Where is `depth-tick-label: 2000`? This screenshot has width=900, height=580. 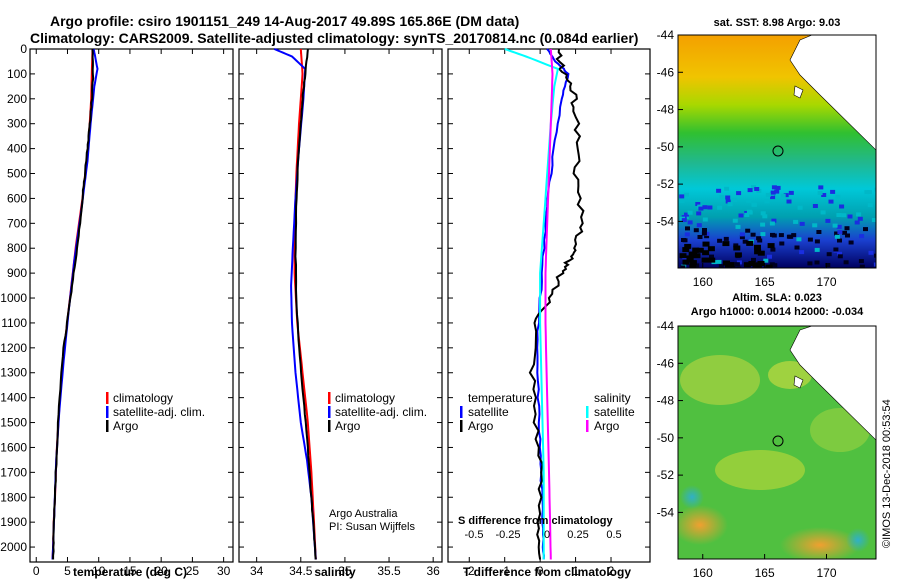 depth-tick-label: 2000 is located at coordinates (13, 547).